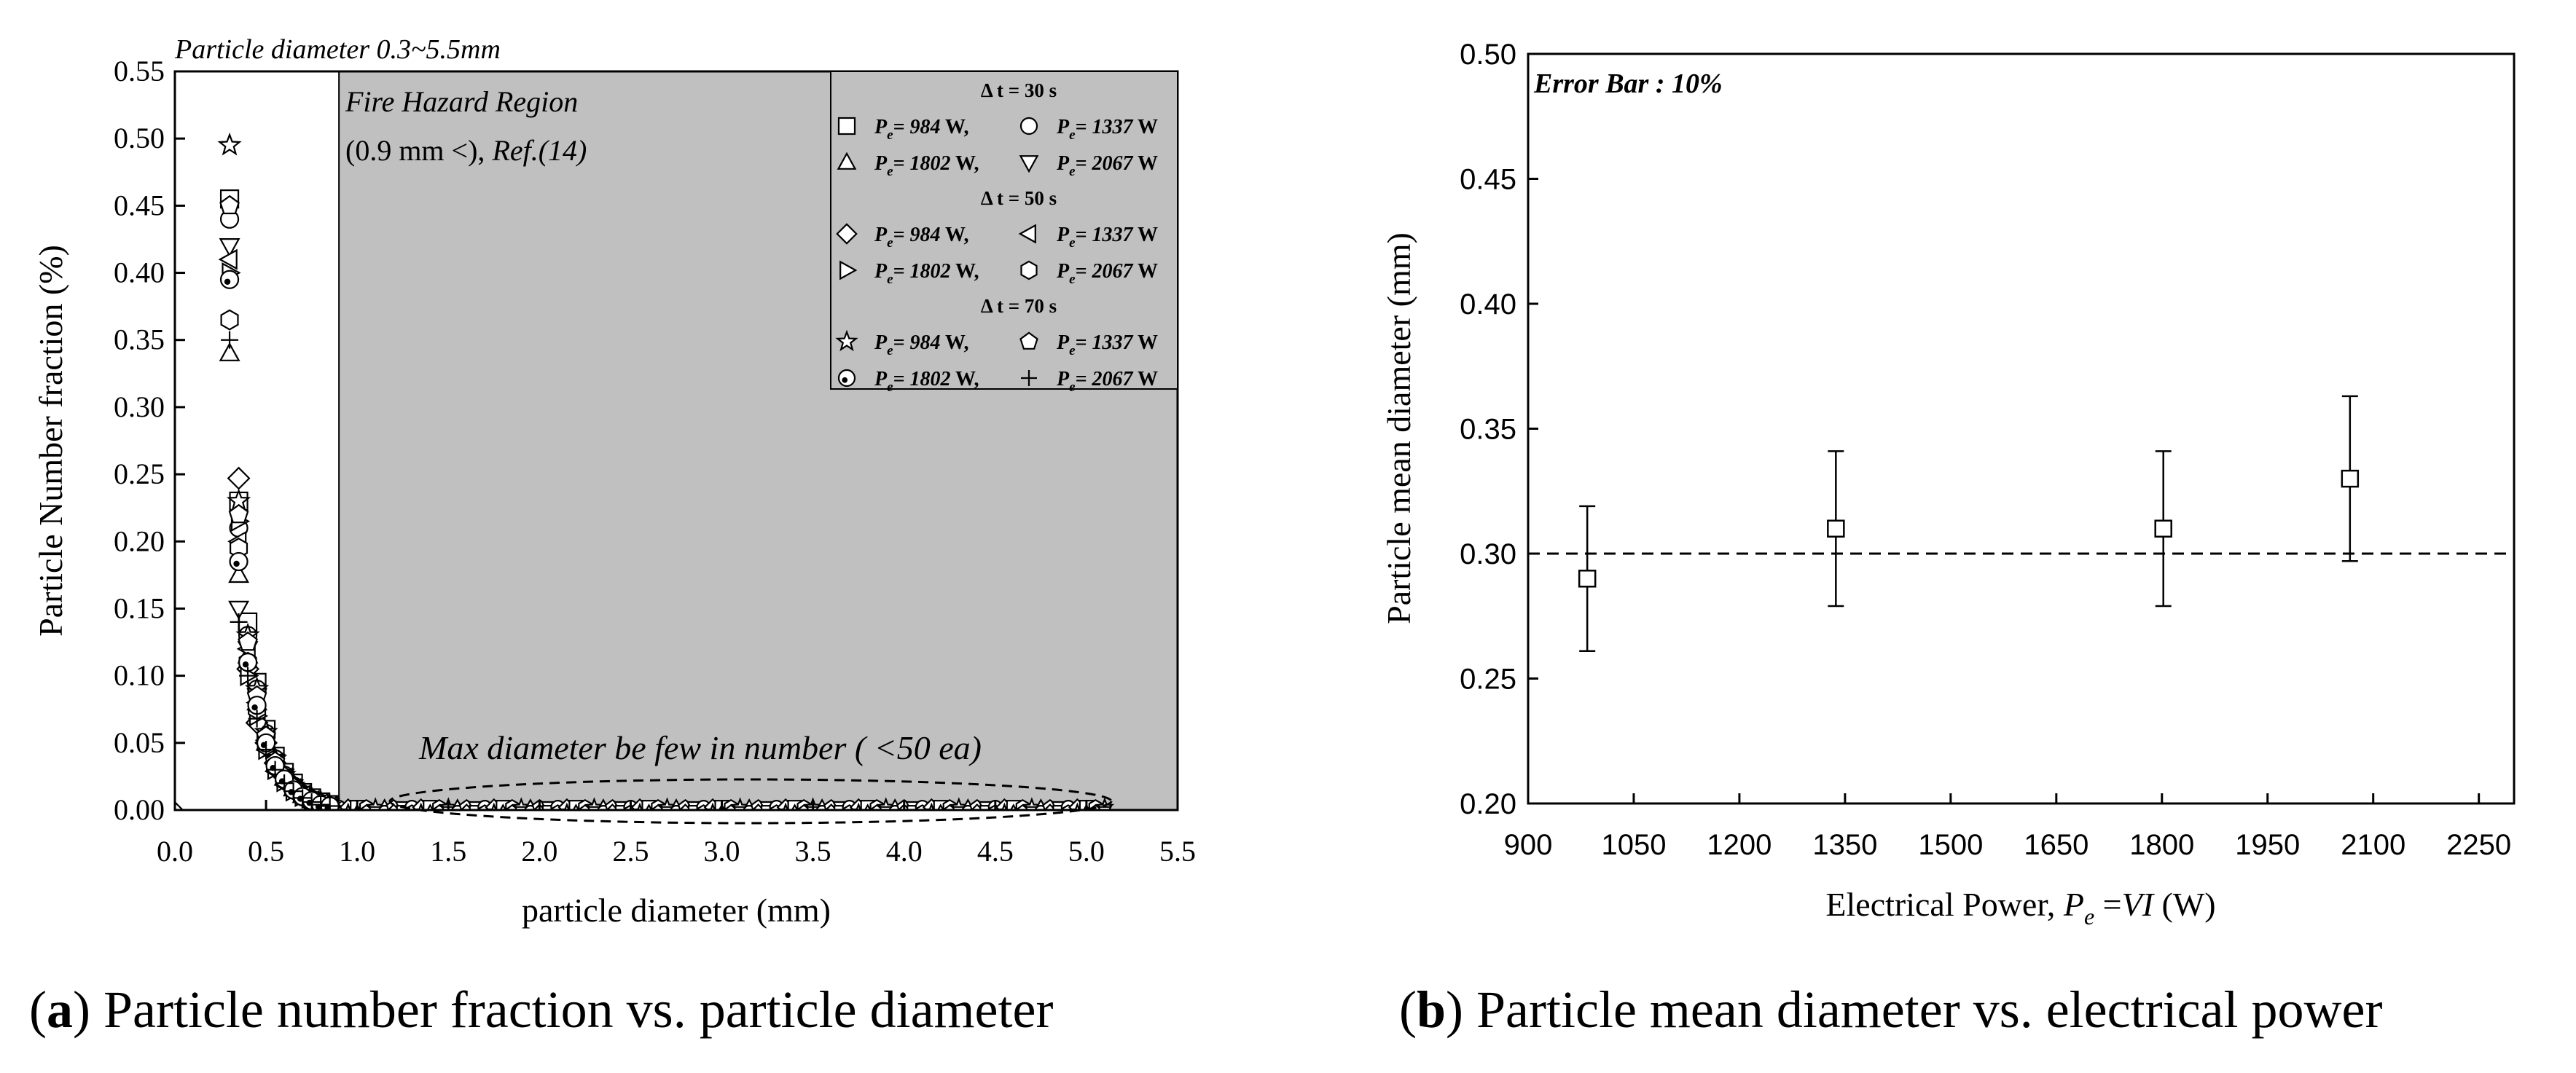 The image size is (2576, 1073). What do you see at coordinates (179, 805) in the screenshot?
I see `baseline-point` at bounding box center [179, 805].